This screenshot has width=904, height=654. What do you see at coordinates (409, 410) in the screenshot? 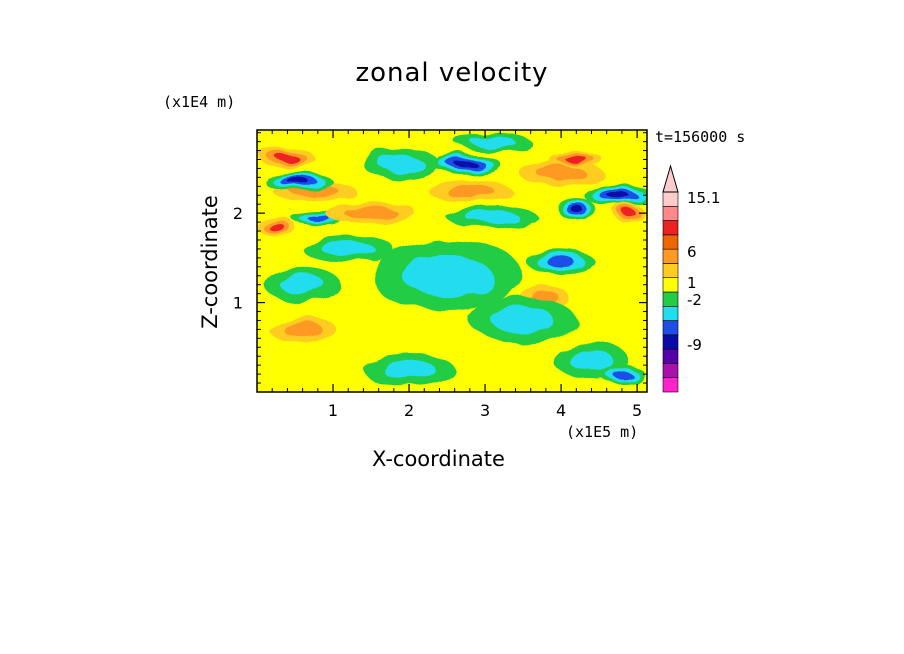
I see `x-tick-label: 2` at bounding box center [409, 410].